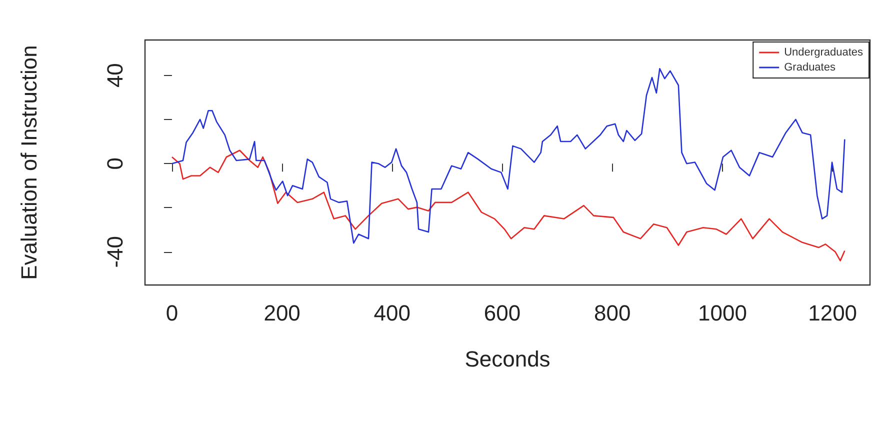  Describe the element at coordinates (29, 162) in the screenshot. I see `y-axis-title: Evaluation of Instruction` at that location.